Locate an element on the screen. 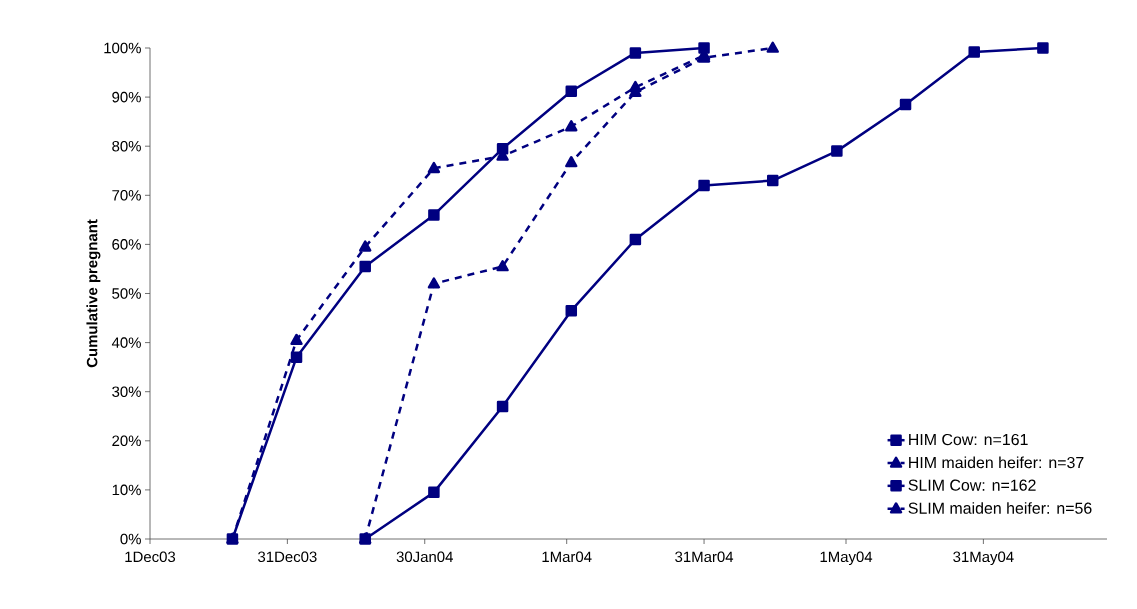 The image size is (1137, 609). y-tick-label: 100% is located at coordinates (122, 48).